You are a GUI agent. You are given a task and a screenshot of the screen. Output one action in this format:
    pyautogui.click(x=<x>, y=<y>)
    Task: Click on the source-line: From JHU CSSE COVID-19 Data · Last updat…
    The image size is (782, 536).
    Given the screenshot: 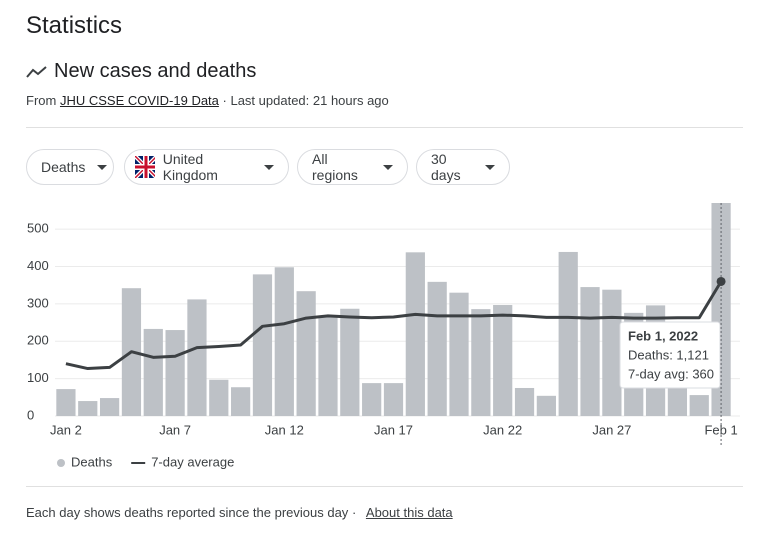 What is the action you would take?
    pyautogui.click(x=207, y=100)
    